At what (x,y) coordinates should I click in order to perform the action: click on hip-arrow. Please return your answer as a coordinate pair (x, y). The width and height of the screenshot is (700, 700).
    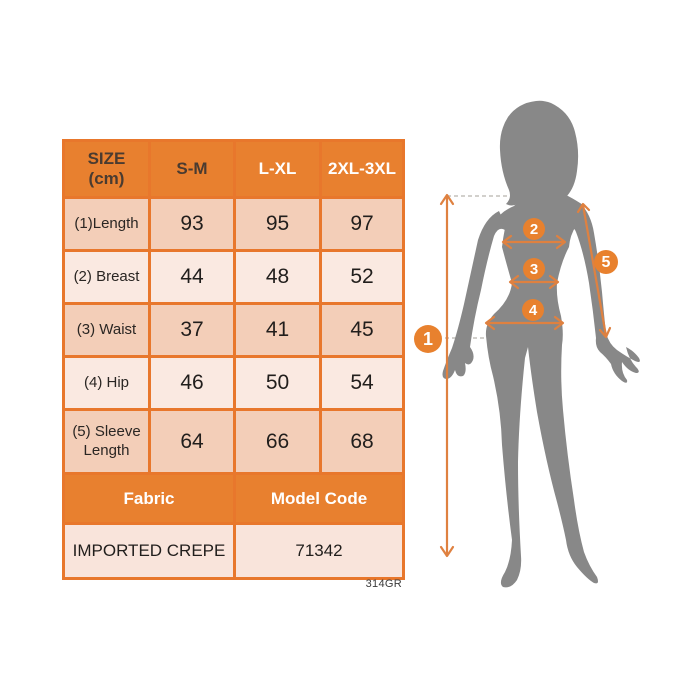
    Looking at the image, I should click on (524, 323).